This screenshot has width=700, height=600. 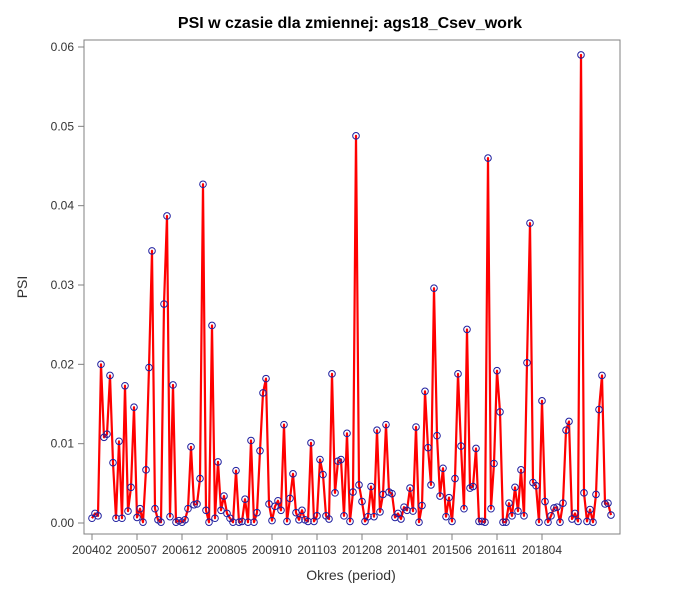 What do you see at coordinates (227, 550) in the screenshot?
I see `x-tick-label: 200805` at bounding box center [227, 550].